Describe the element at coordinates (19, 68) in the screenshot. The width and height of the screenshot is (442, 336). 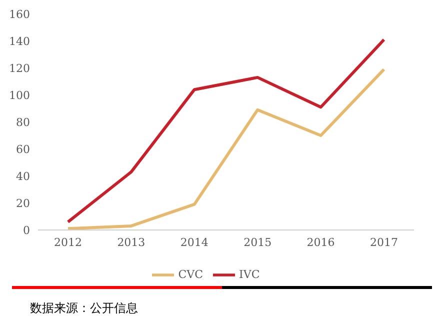
I see `y-tick-label: 120` at that location.